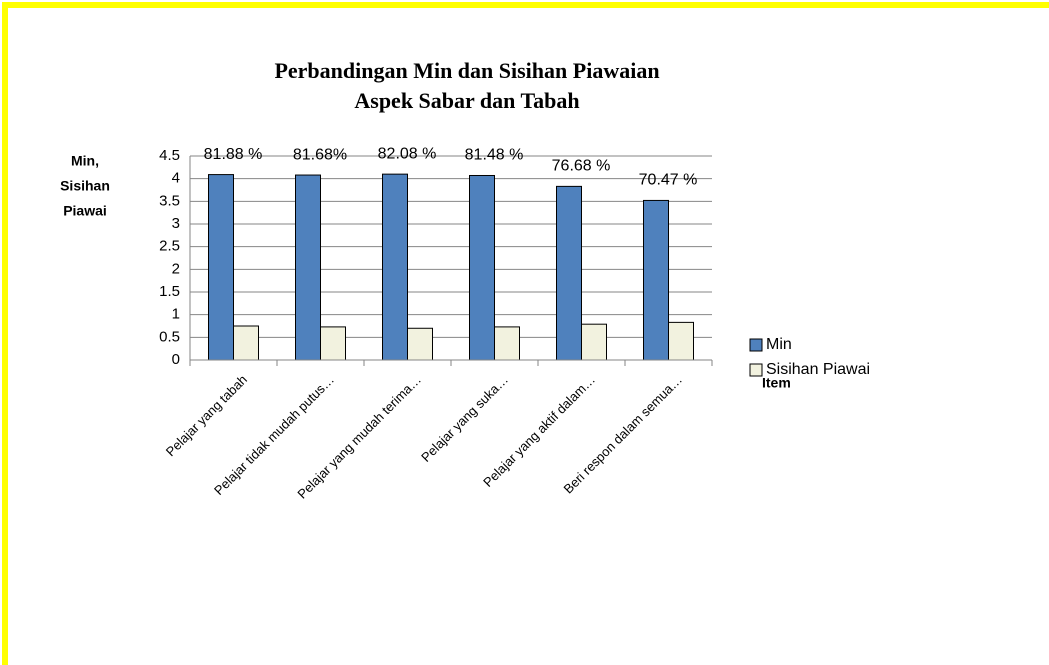  What do you see at coordinates (85, 161) in the screenshot?
I see `y-axis-label: Min,` at bounding box center [85, 161].